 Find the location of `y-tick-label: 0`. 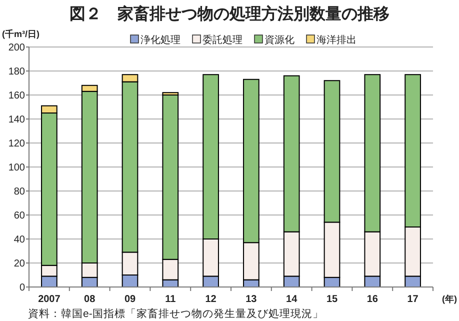

y-tick-label: 0 is located at coordinates (22, 288).